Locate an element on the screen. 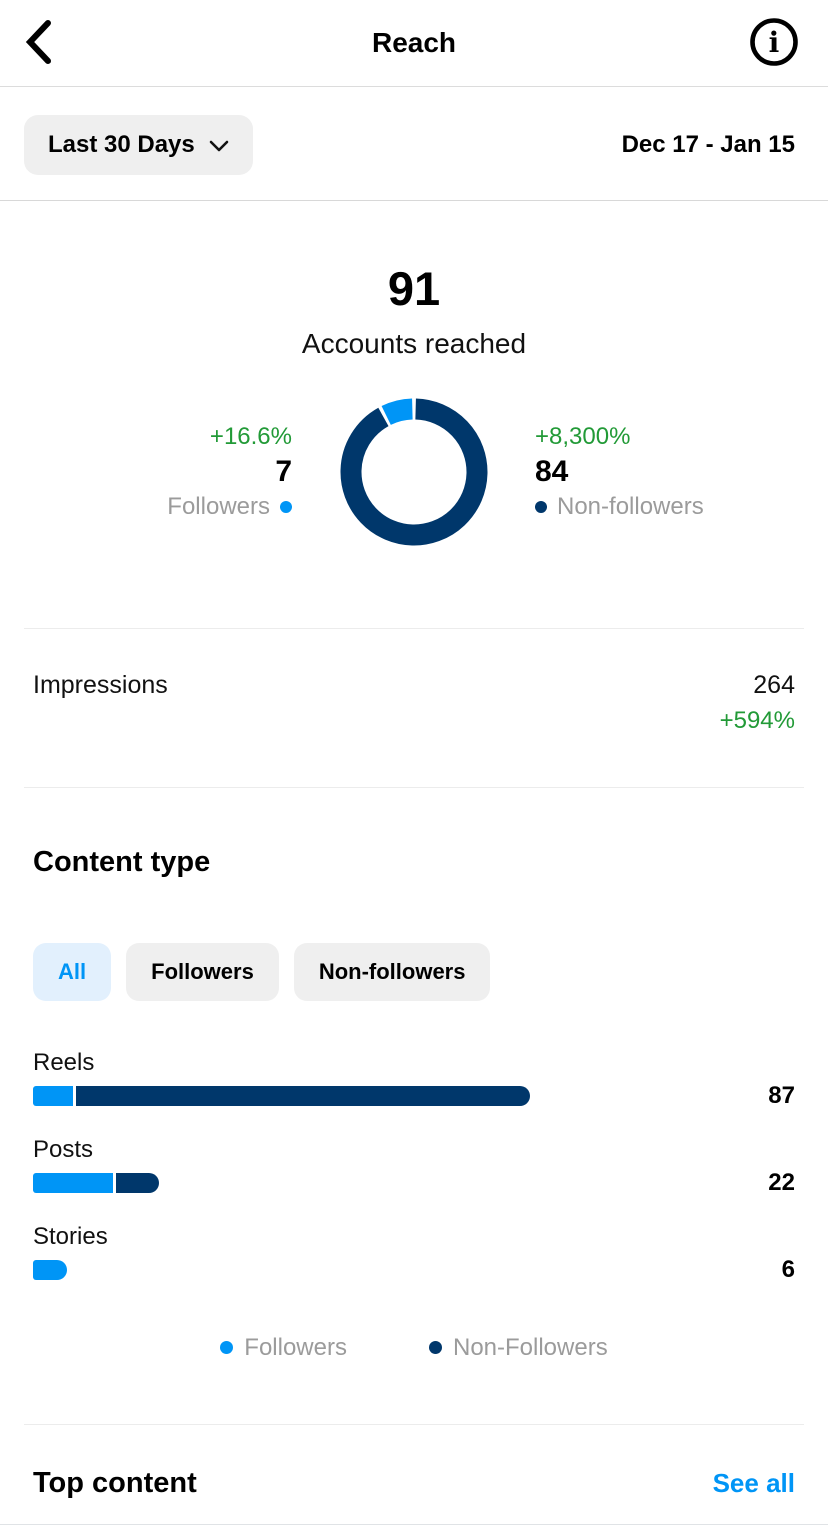  bar-row-posts: Posts 22 is located at coordinates (414, 1165).